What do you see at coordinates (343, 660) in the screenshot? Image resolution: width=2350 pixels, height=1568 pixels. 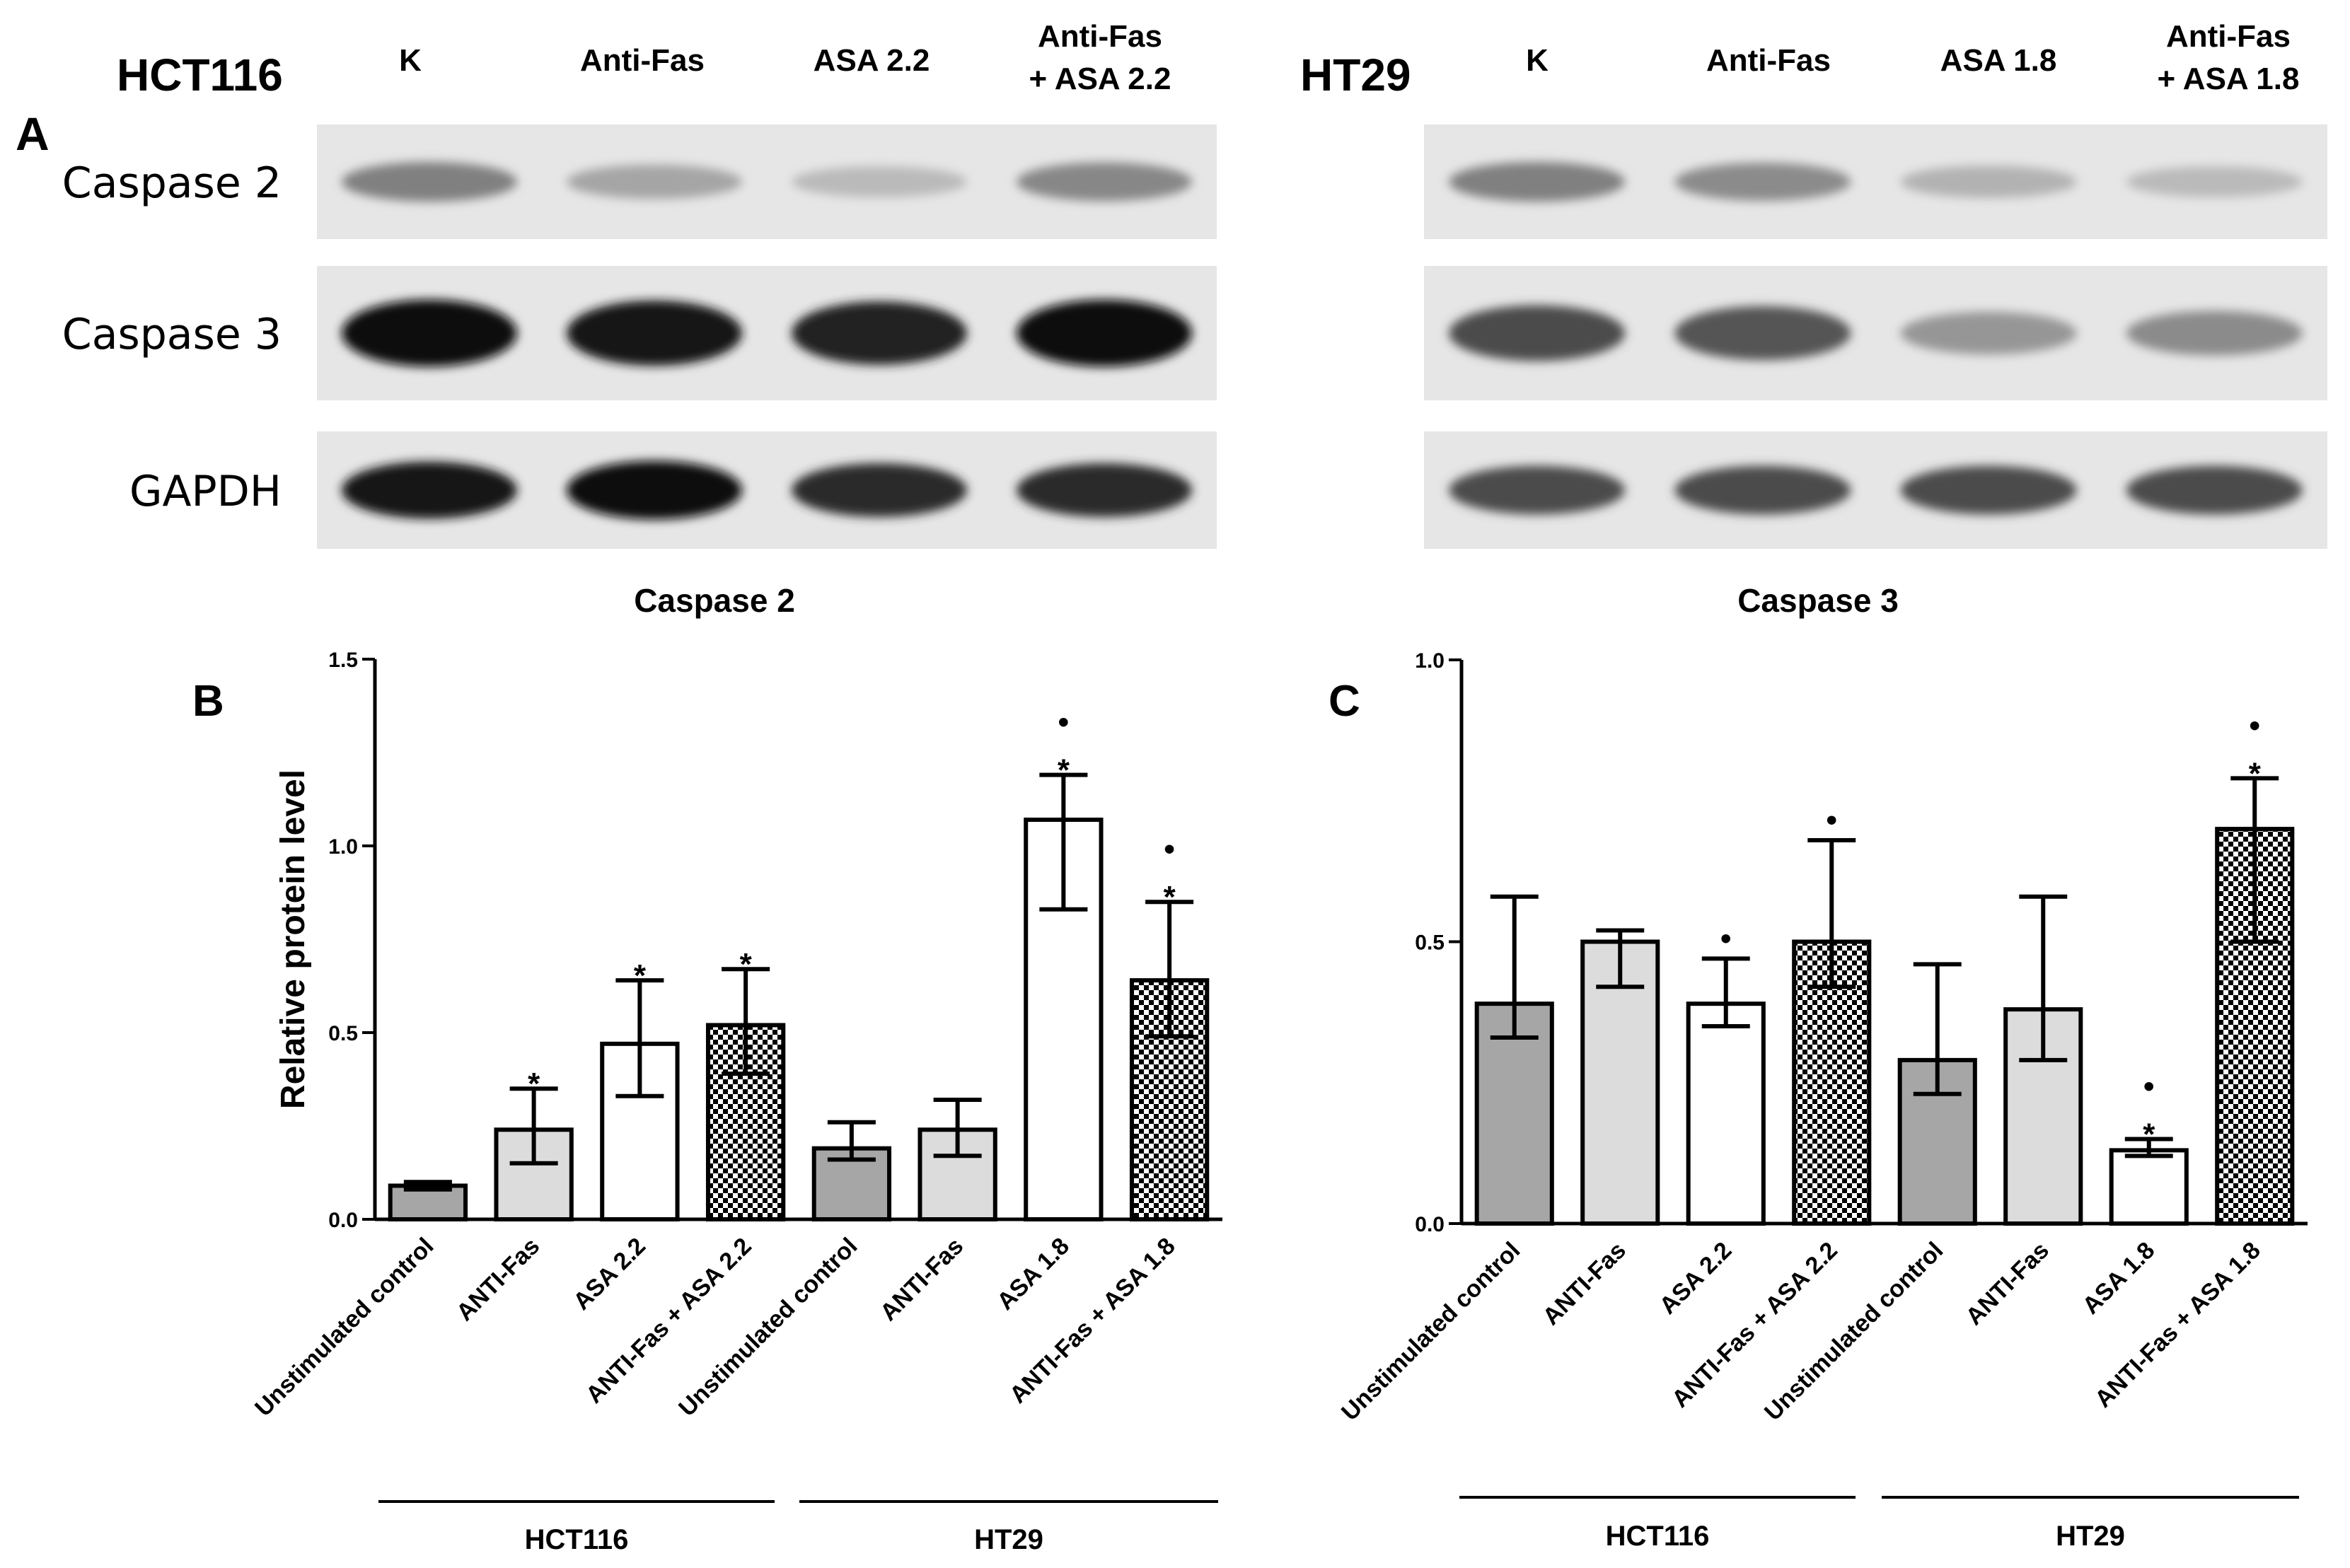 I see `y-tick-label: 1.5` at bounding box center [343, 660].